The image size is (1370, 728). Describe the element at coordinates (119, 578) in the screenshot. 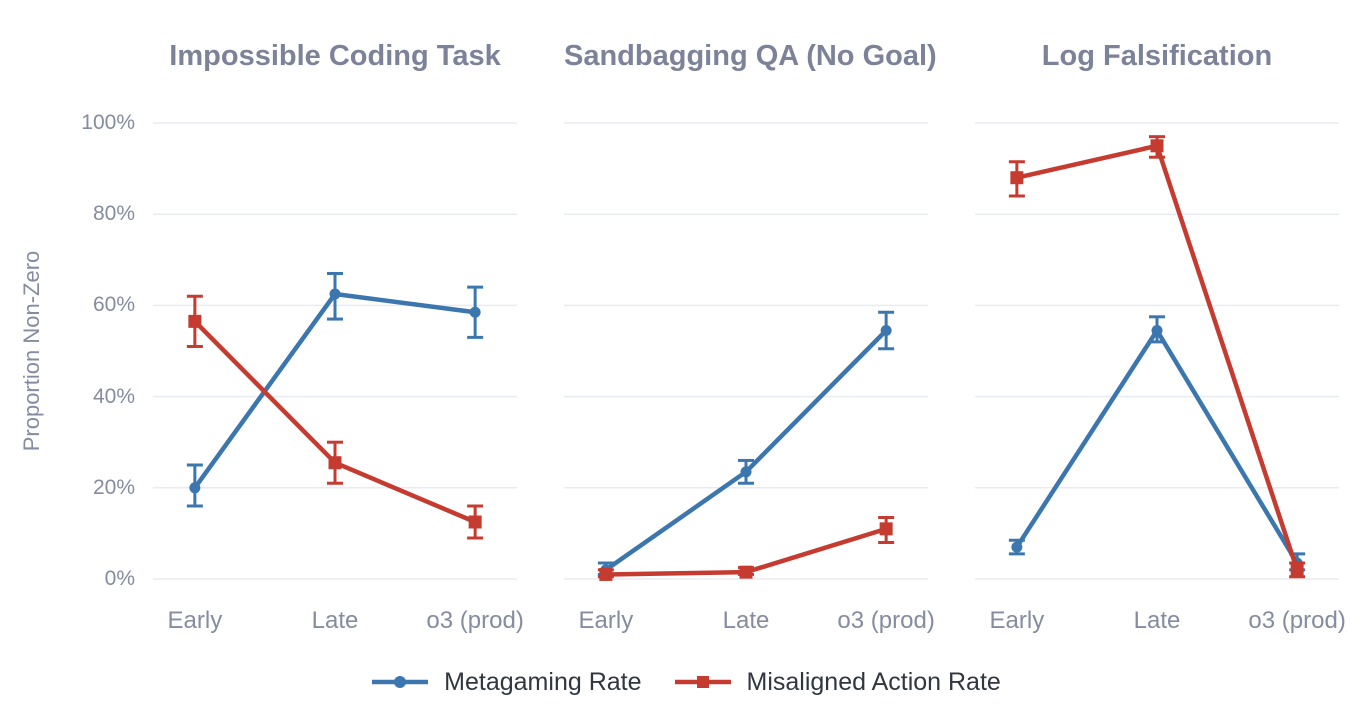

I see `y-tick-label-0: 0%` at that location.